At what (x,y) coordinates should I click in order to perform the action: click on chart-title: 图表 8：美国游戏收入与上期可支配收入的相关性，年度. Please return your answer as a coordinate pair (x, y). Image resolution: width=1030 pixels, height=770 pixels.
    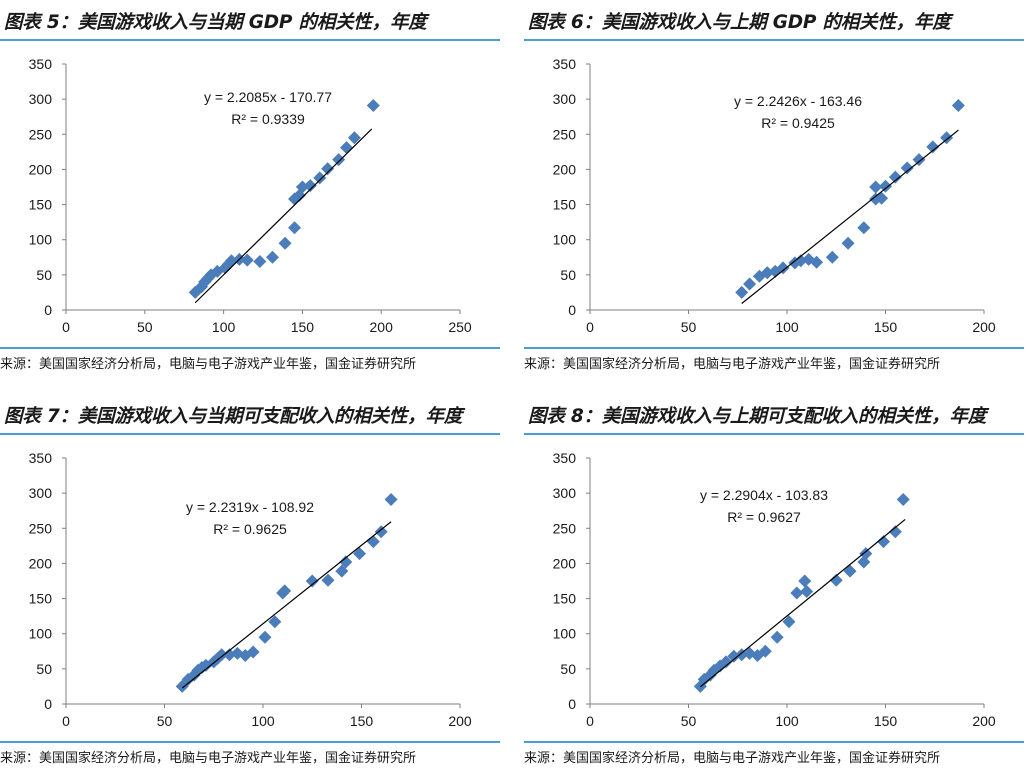
    Looking at the image, I should click on (757, 416).